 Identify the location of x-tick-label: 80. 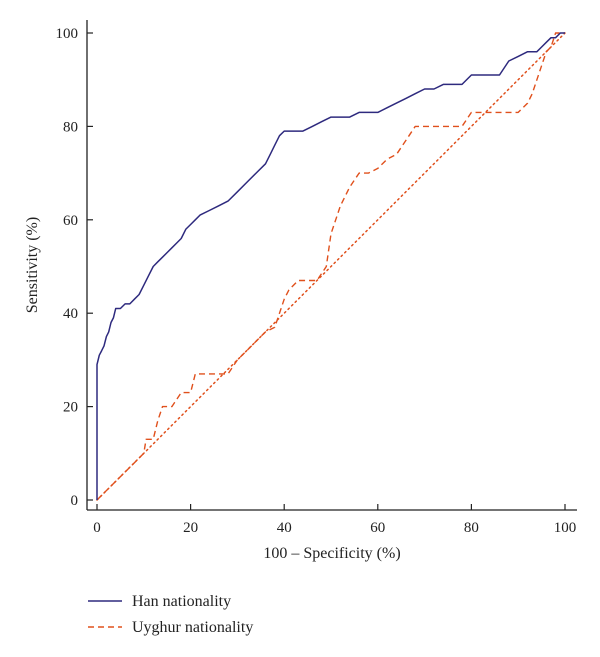
(471, 528).